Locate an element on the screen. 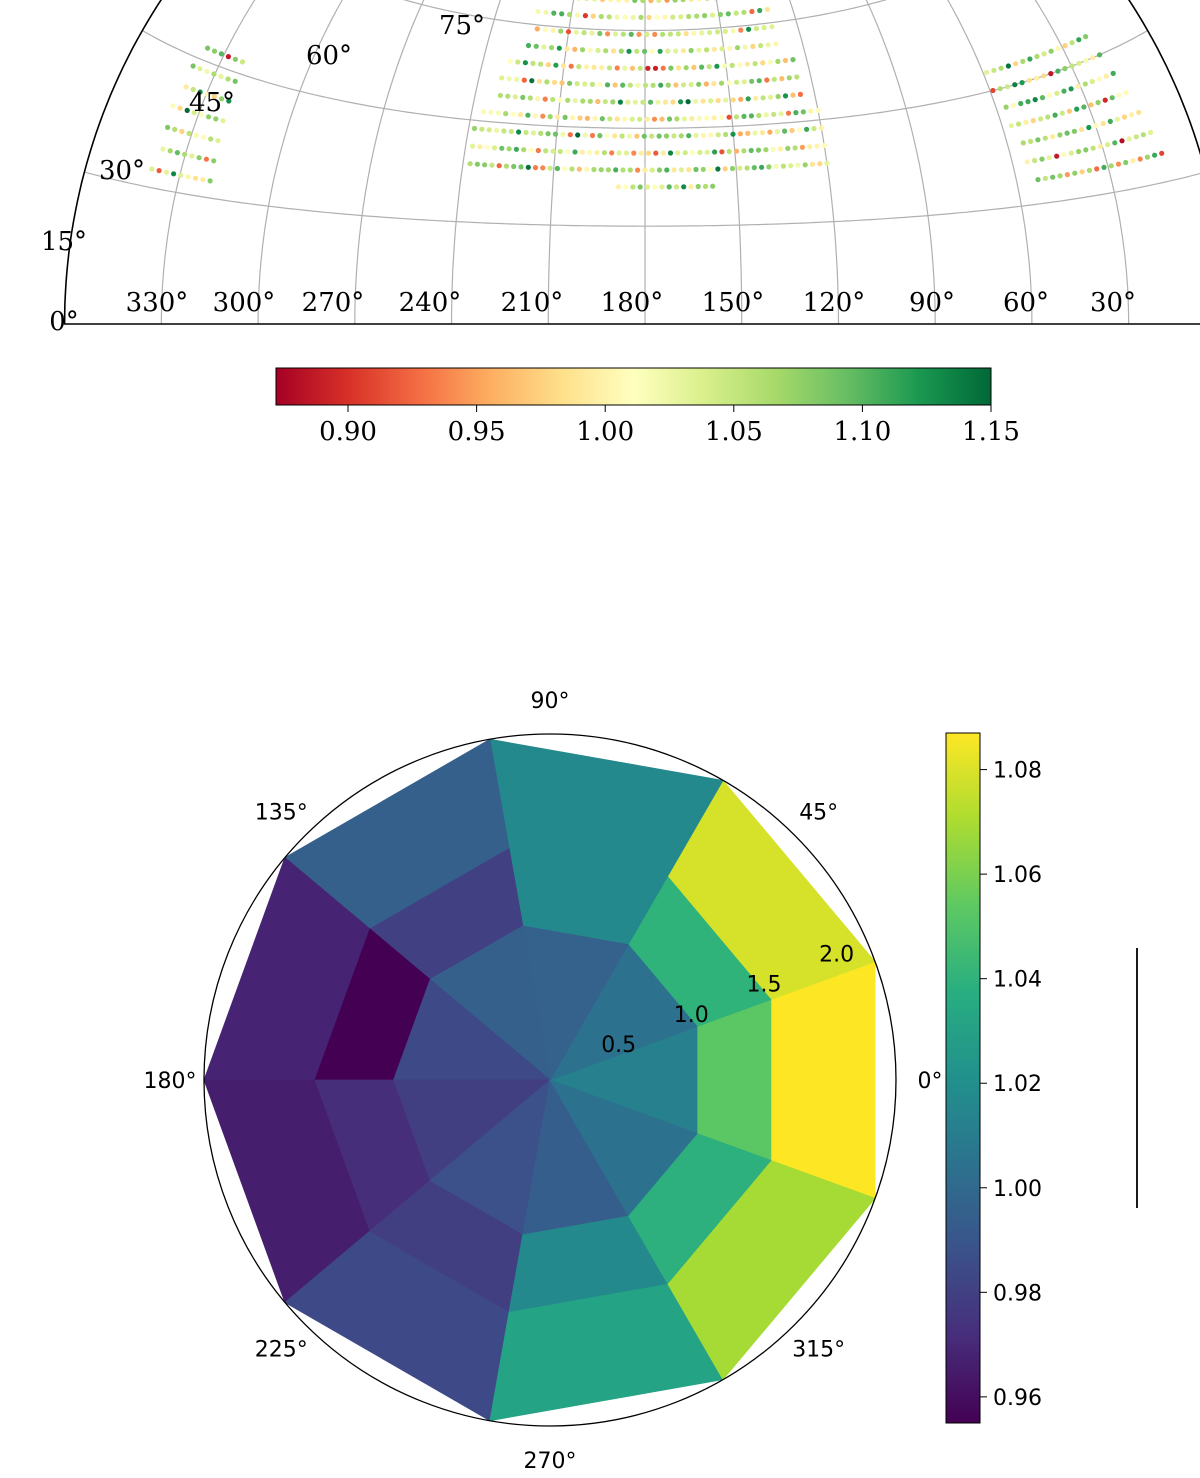 The image size is (1200, 1478). ra-tick-label: 330° is located at coordinates (157, 303).